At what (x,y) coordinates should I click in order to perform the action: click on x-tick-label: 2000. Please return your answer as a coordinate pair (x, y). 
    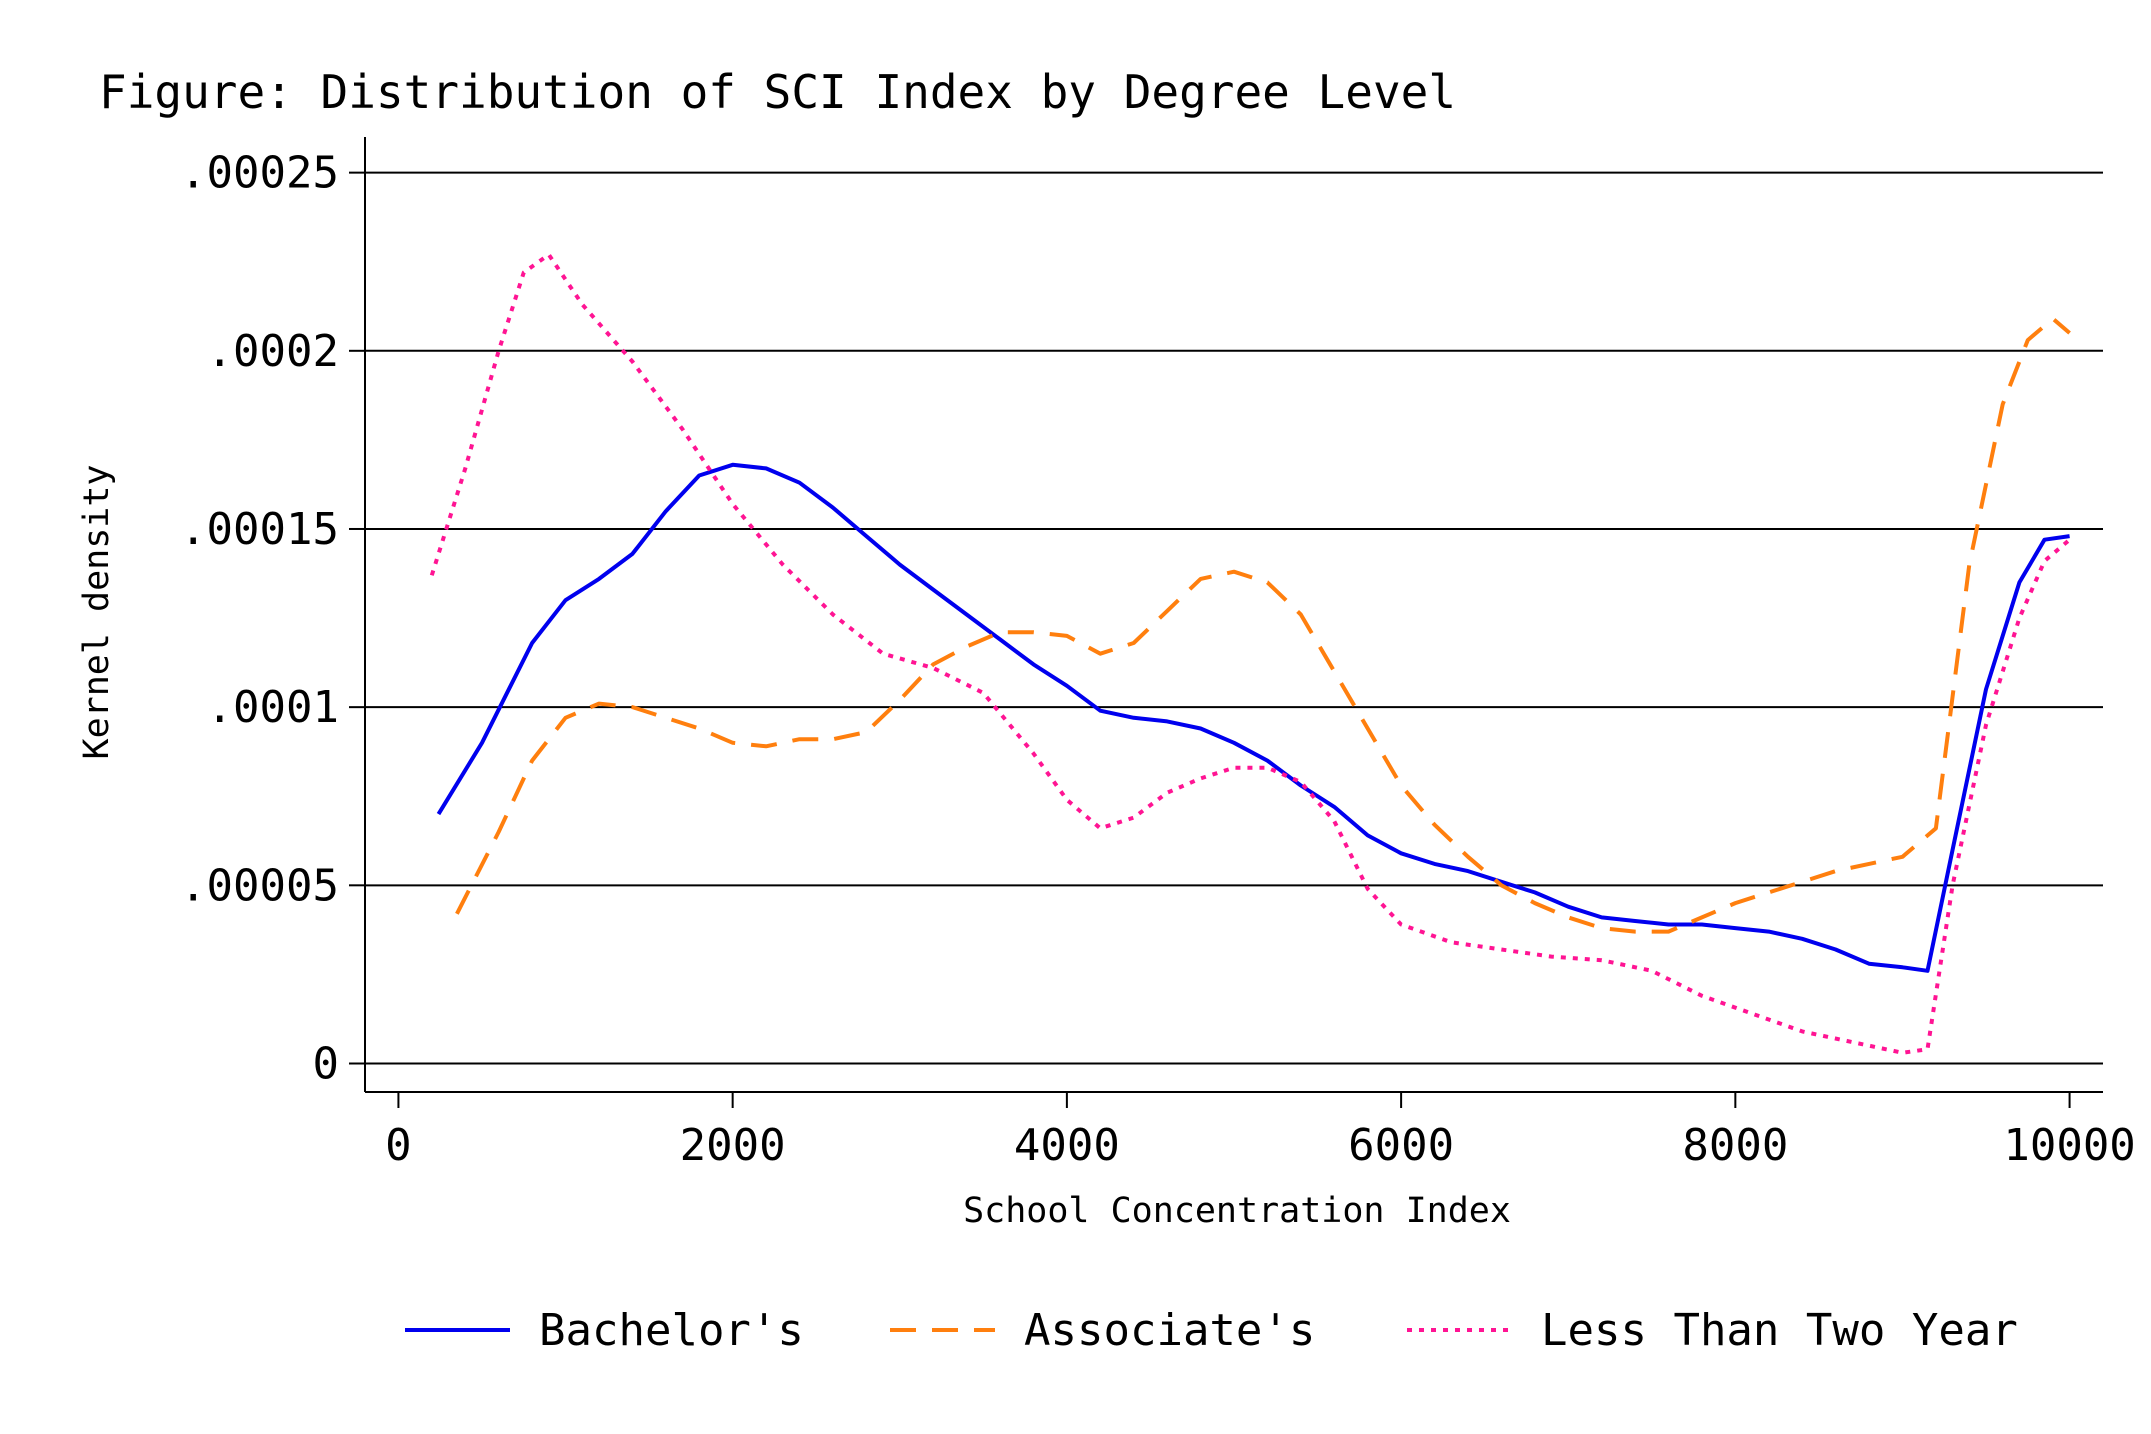
    Looking at the image, I should click on (733, 1145).